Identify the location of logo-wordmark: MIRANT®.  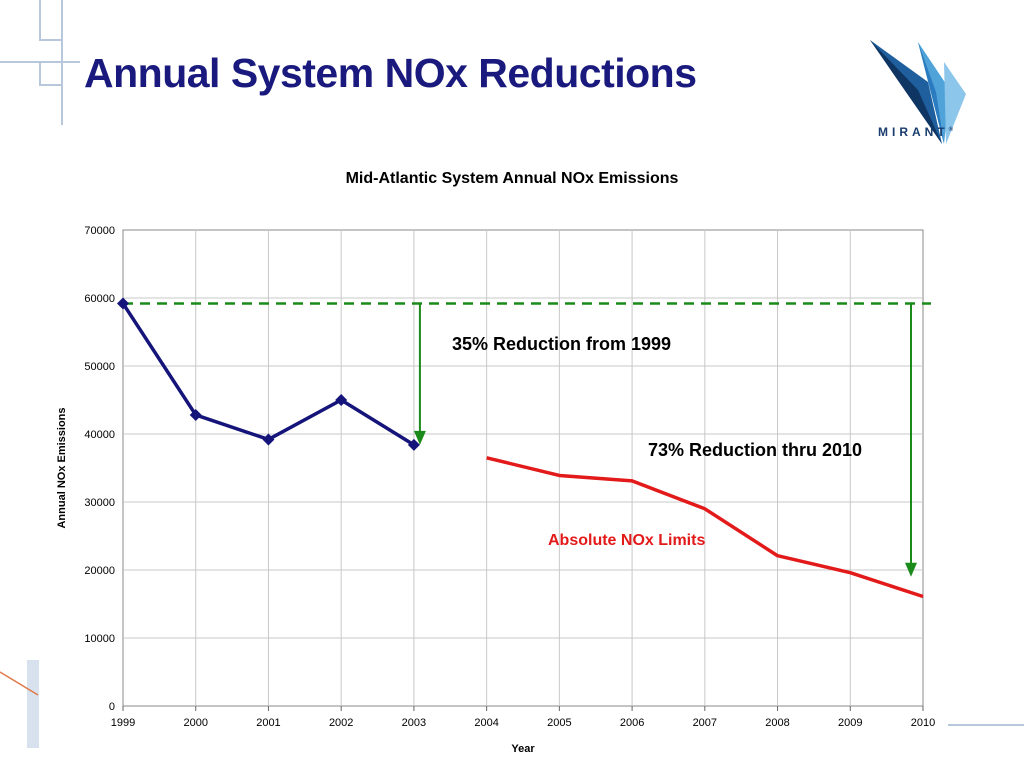
(928, 132).